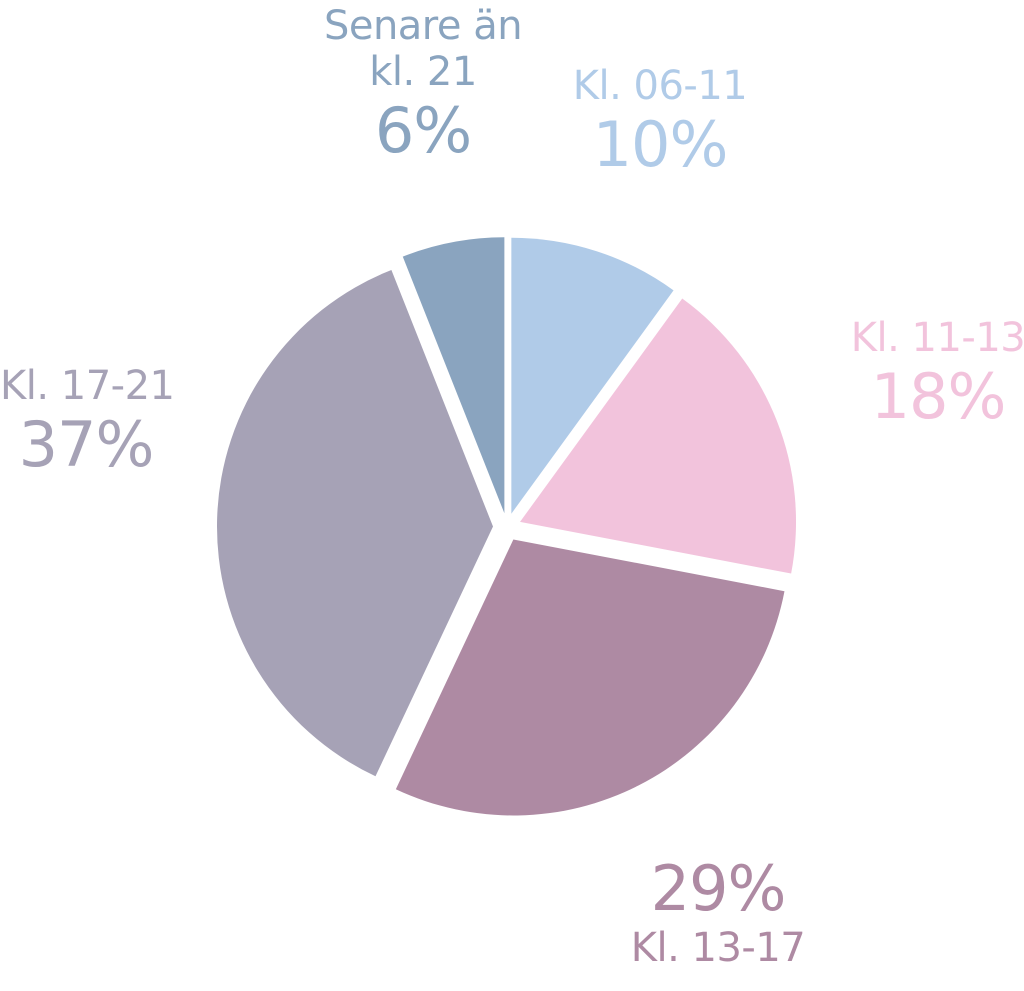 The image size is (1024, 991). I want to click on slice-0-percent: 10%, so click(660, 144).